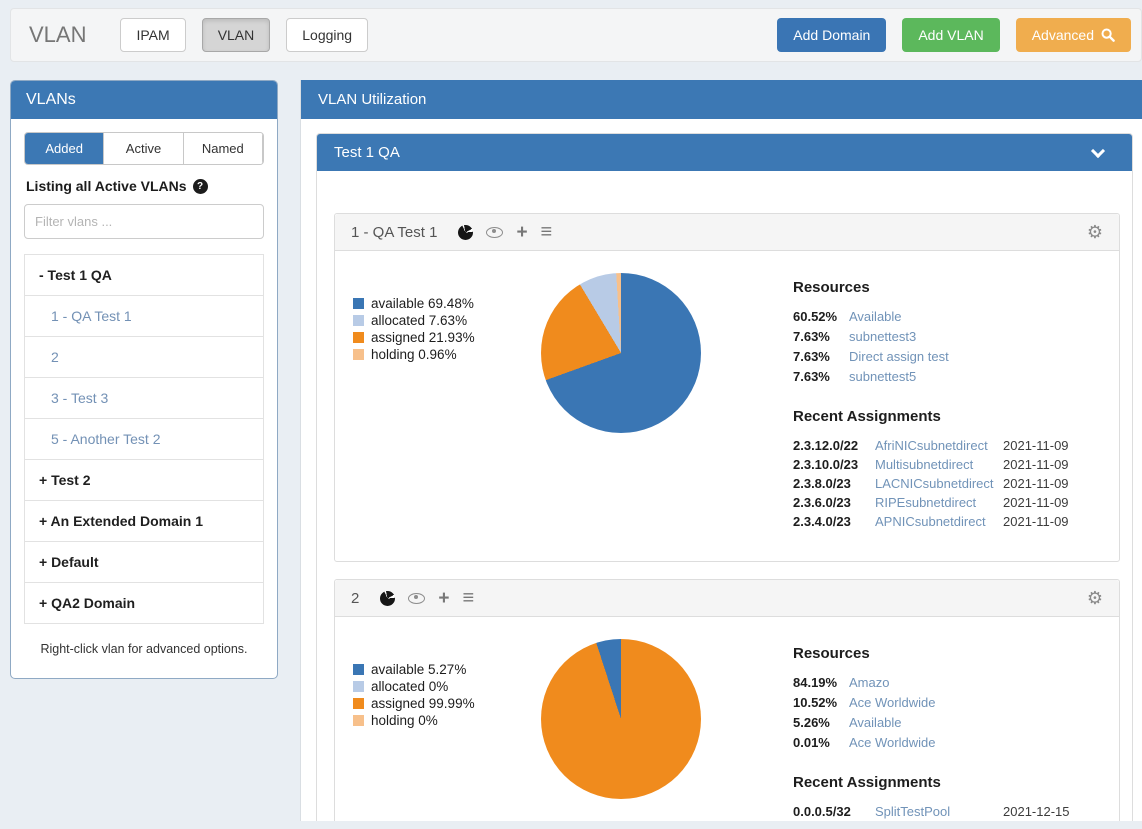 Image resolution: width=1142 pixels, height=829 pixels. Describe the element at coordinates (822, 811) in the screenshot. I see `assignment-prefix: 0.0.0.5/32` at that location.